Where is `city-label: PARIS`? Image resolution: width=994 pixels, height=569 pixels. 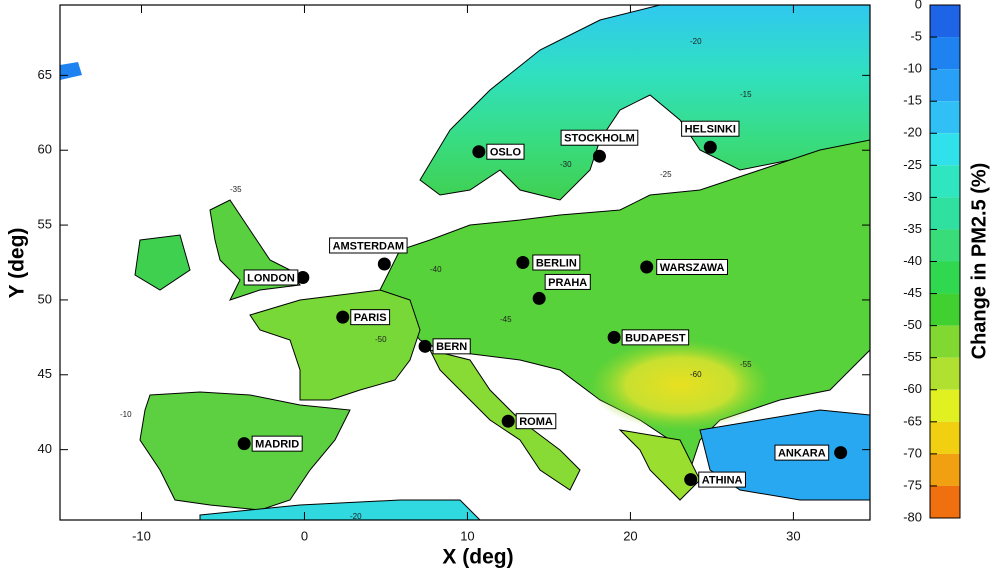
city-label: PARIS is located at coordinates (370, 317).